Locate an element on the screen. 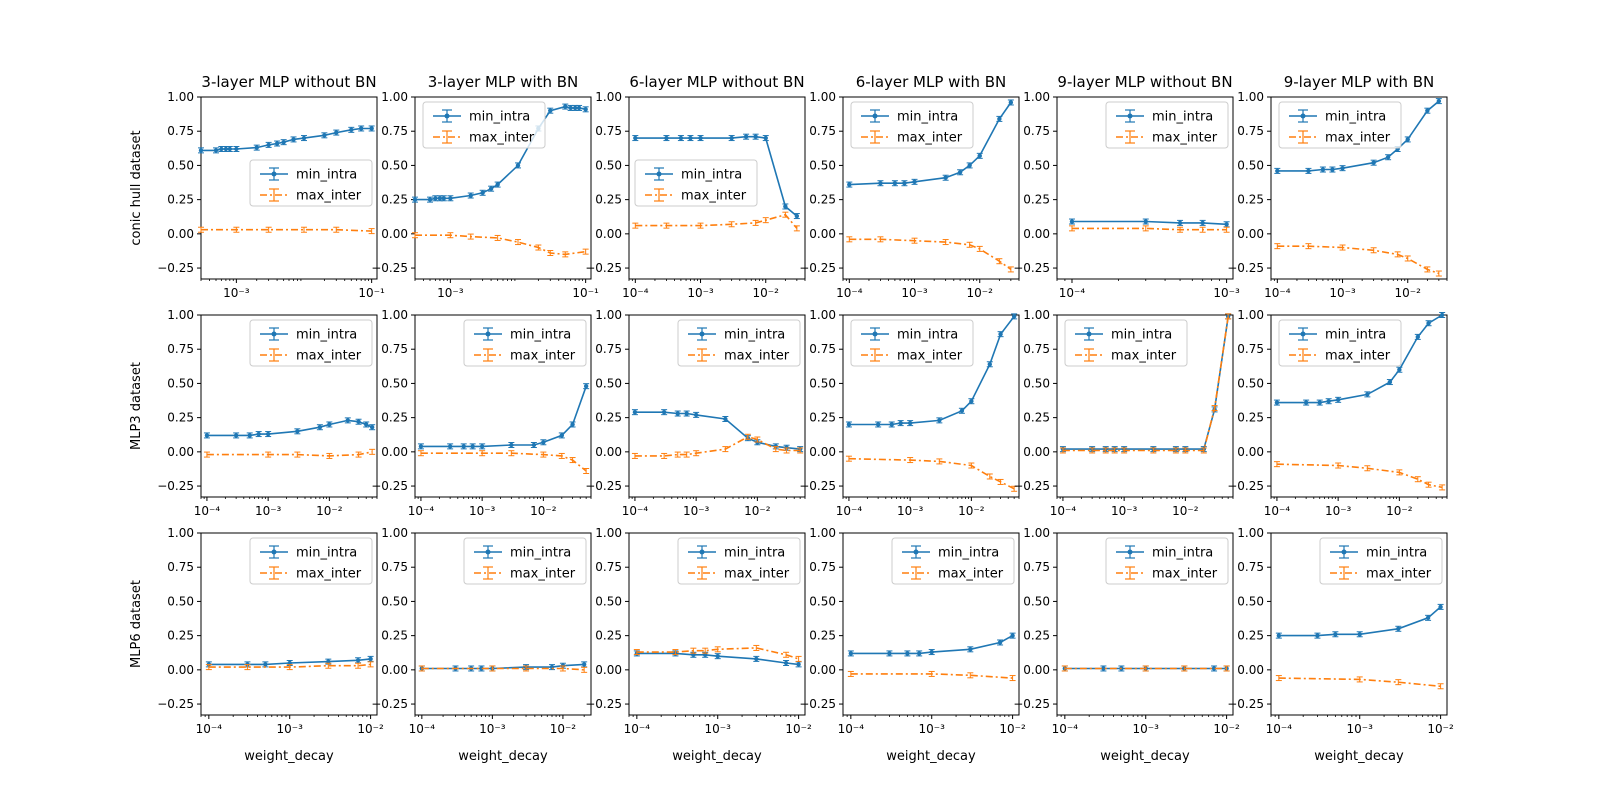 This screenshot has height=800, width=1600. x-tick-label: 10⁻² is located at coordinates (1440, 729).